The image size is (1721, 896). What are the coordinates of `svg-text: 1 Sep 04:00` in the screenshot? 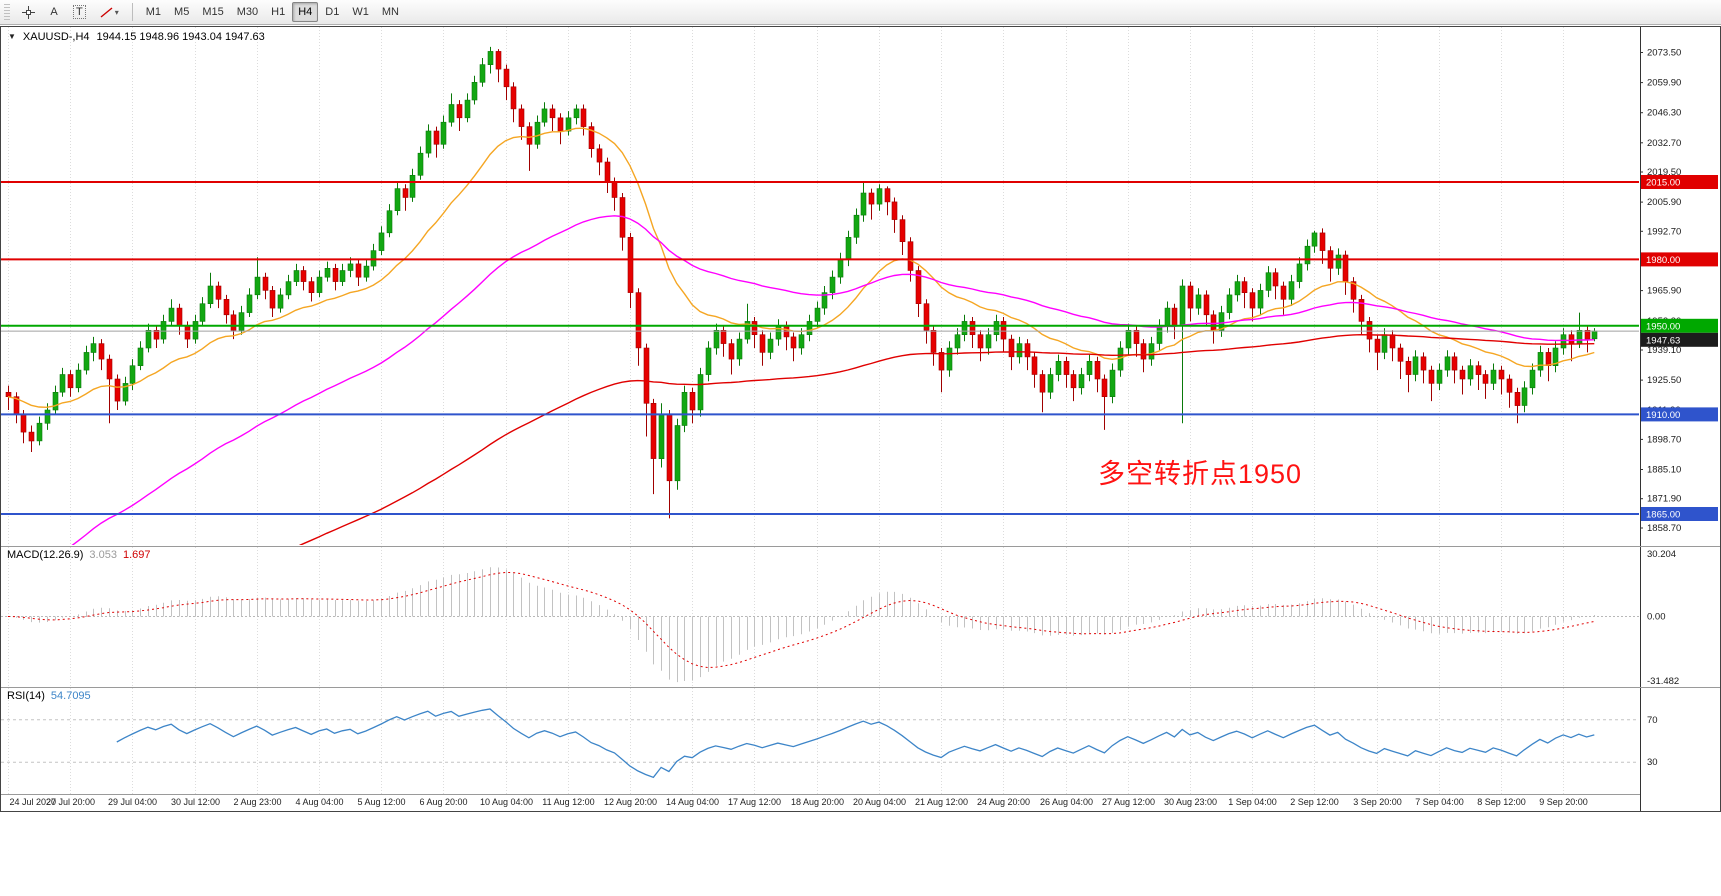 It's located at (1252, 802).